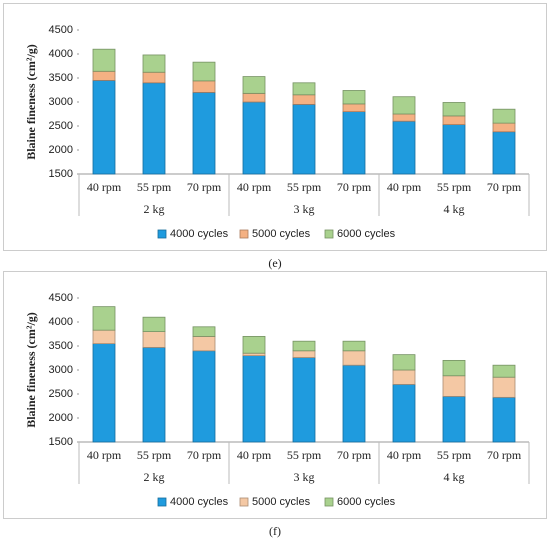  I want to click on legend-label: 4000 cycles, so click(199, 502).